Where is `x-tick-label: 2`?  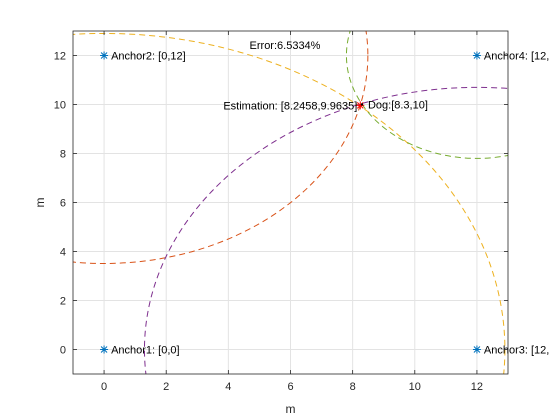
x-tick-label: 2 is located at coordinates (166, 387).